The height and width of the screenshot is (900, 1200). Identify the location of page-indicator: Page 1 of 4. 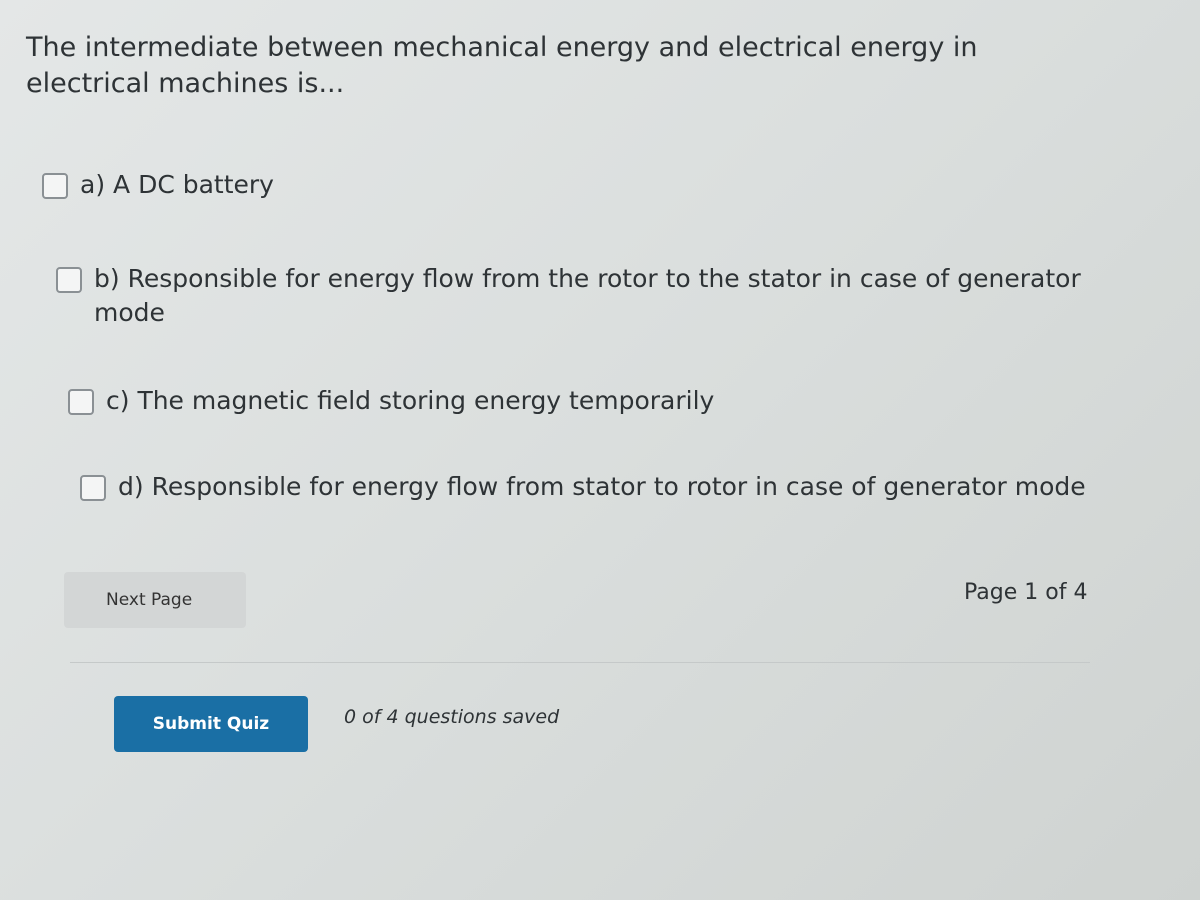
(1026, 592).